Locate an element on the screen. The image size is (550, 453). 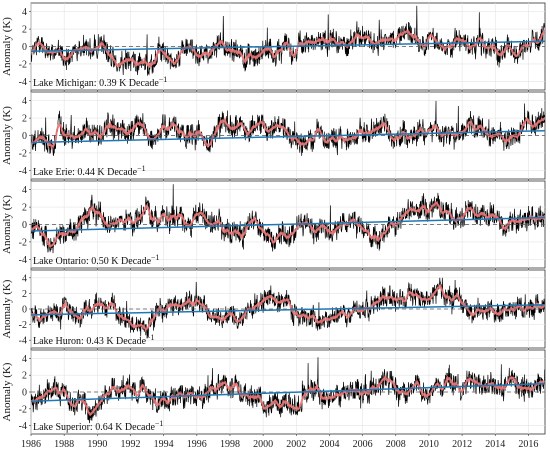
x-tick-label: 2014 is located at coordinates (495, 444).